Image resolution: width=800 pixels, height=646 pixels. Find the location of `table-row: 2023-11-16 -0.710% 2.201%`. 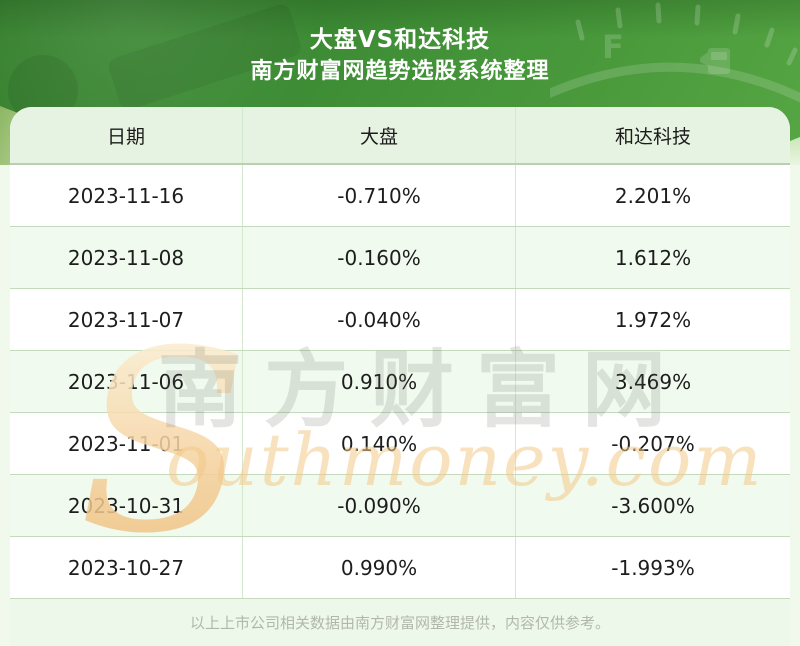

table-row: 2023-11-16 -0.710% 2.201% is located at coordinates (400, 196).